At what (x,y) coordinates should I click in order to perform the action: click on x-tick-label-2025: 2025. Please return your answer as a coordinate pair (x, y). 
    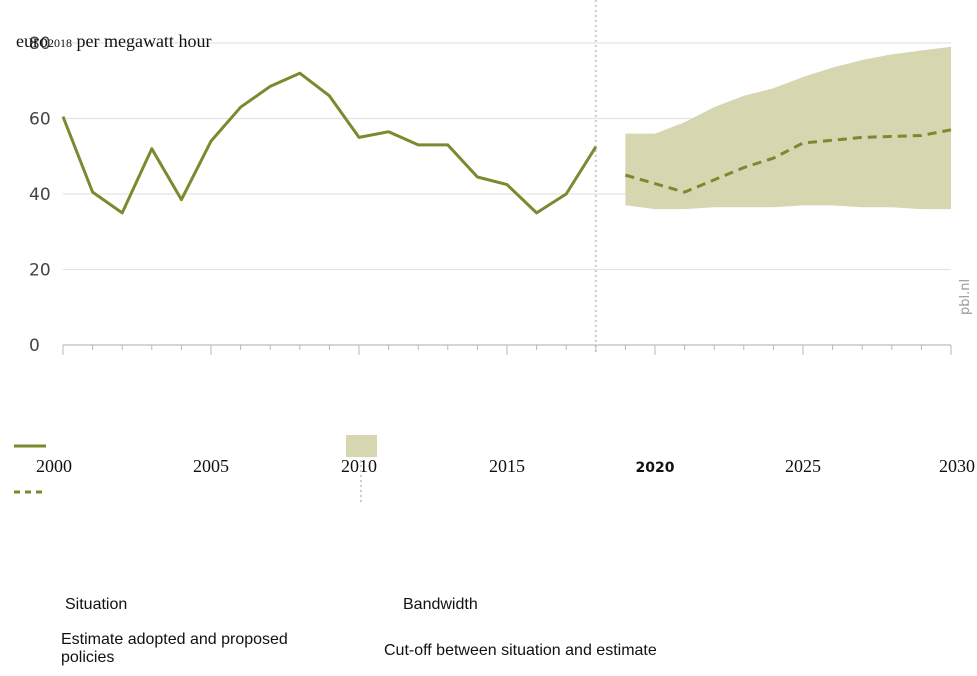
    Looking at the image, I should click on (803, 466).